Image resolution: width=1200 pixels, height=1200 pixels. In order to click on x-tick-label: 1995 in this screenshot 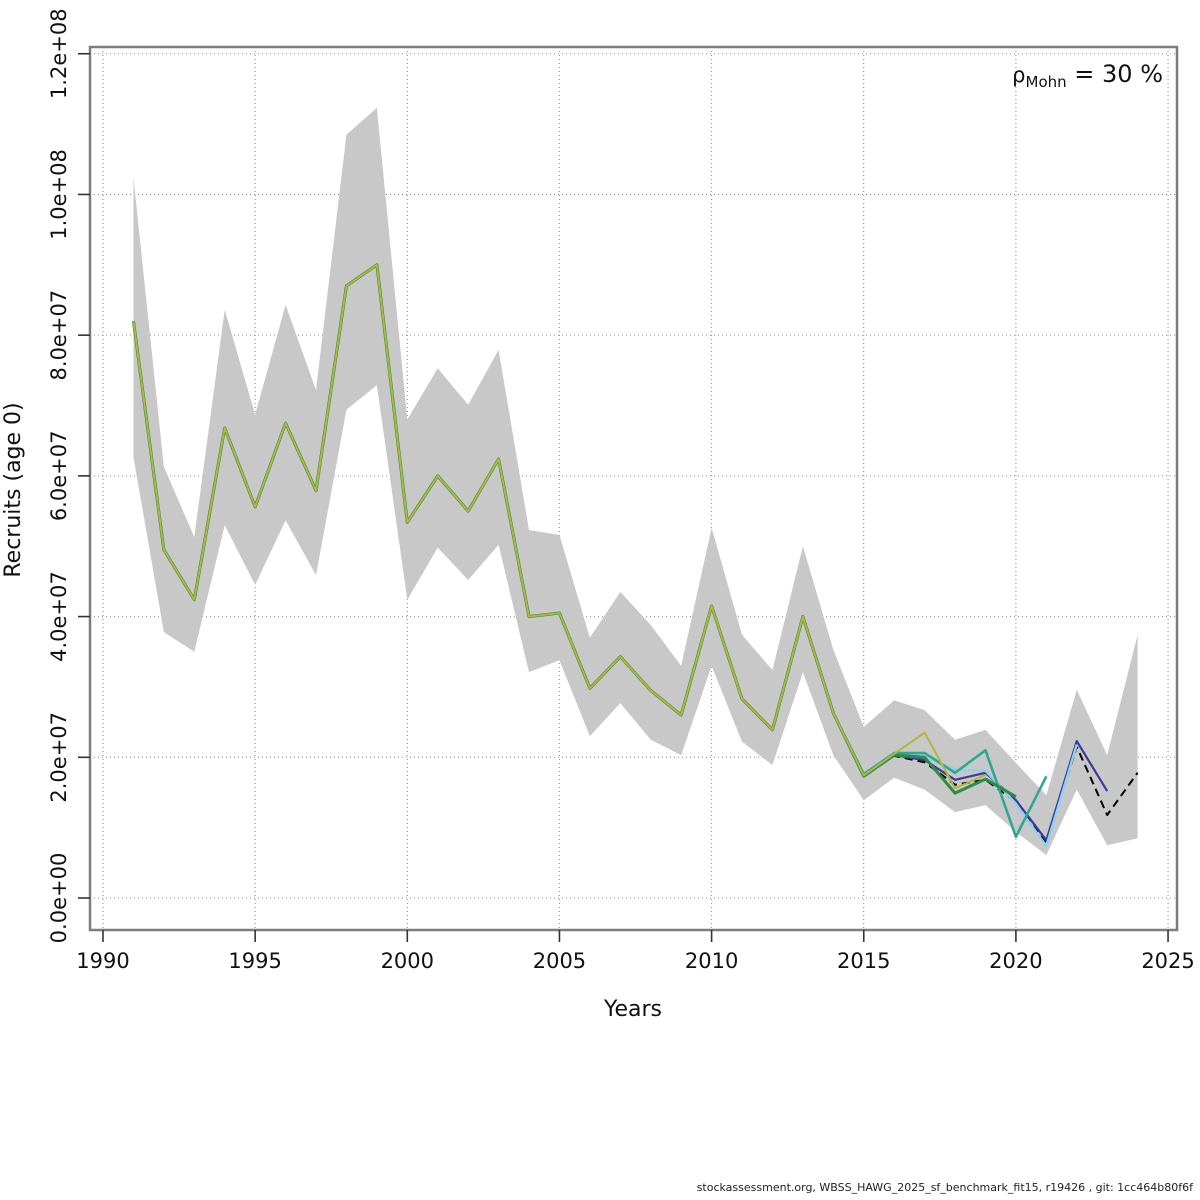, I will do `click(254, 961)`.